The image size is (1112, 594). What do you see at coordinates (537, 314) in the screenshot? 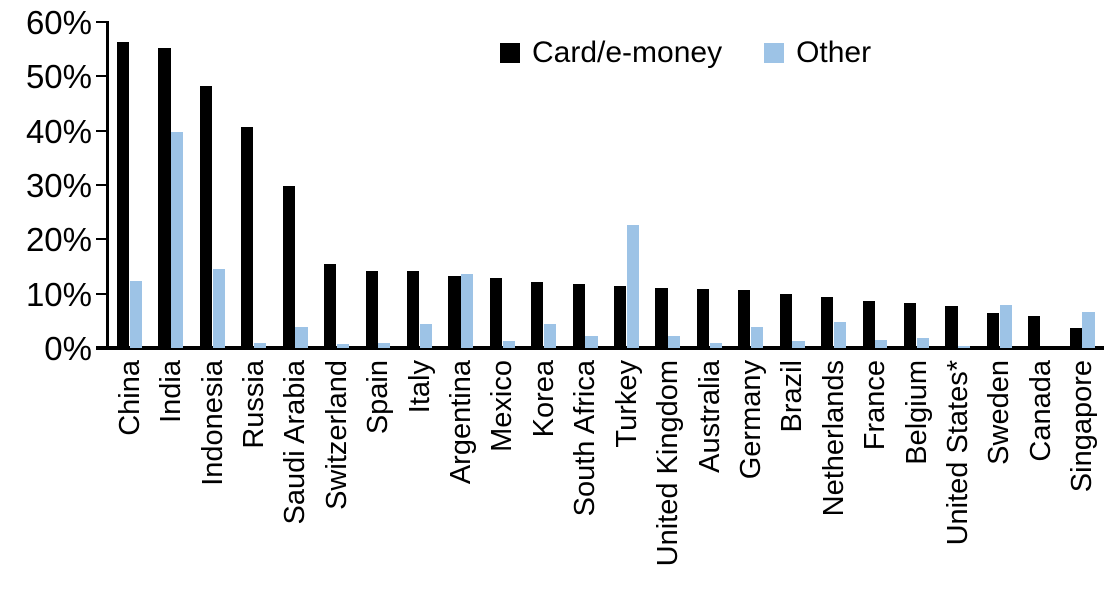
I see `bar-card-korea` at bounding box center [537, 314].